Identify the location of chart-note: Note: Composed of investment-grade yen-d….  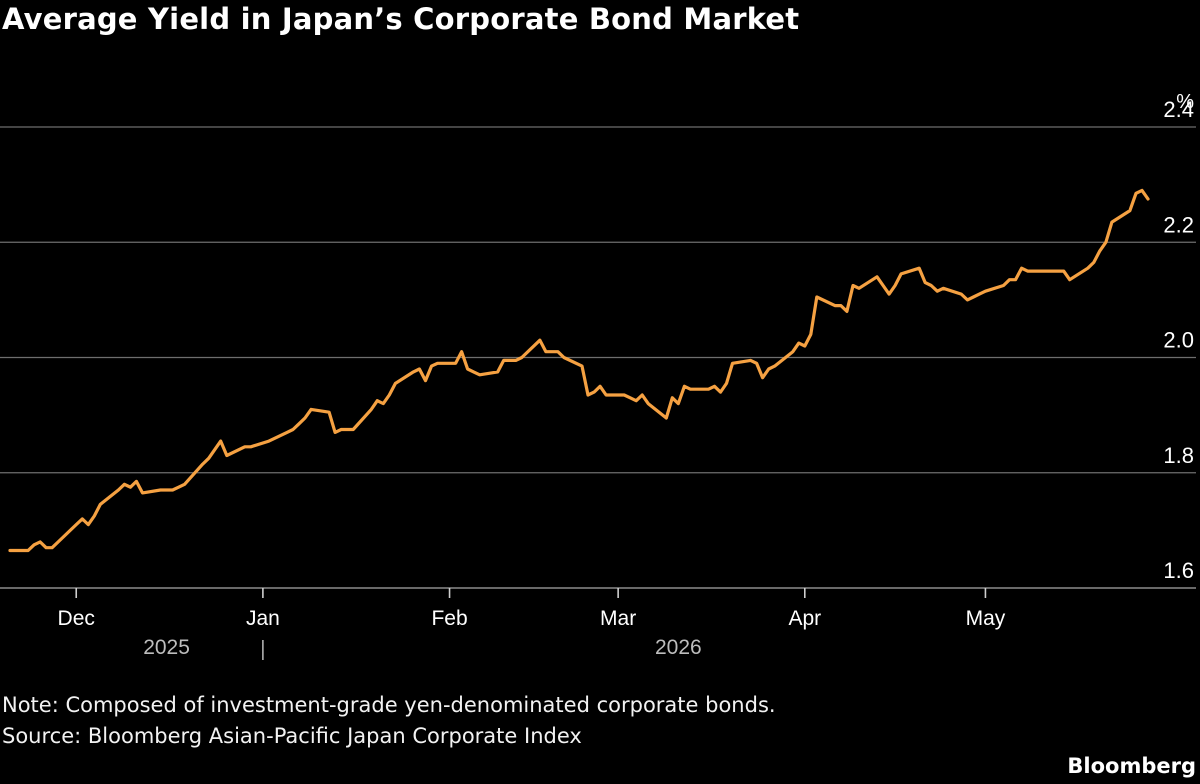
(389, 705).